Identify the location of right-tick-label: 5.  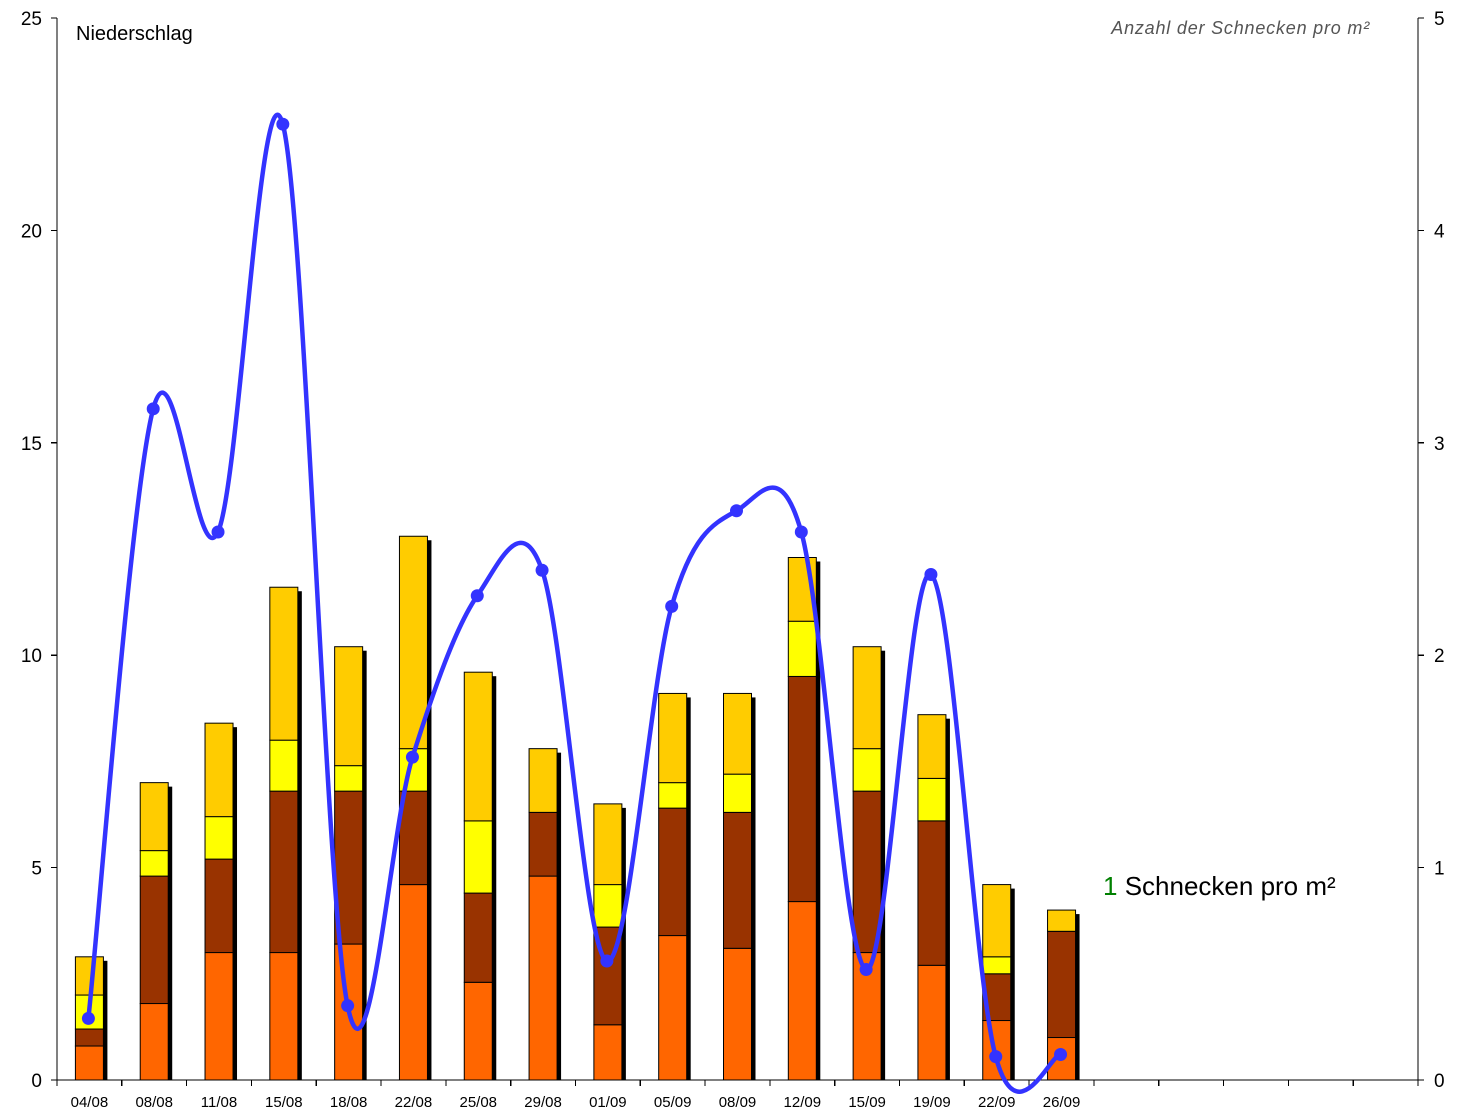
(1439, 19).